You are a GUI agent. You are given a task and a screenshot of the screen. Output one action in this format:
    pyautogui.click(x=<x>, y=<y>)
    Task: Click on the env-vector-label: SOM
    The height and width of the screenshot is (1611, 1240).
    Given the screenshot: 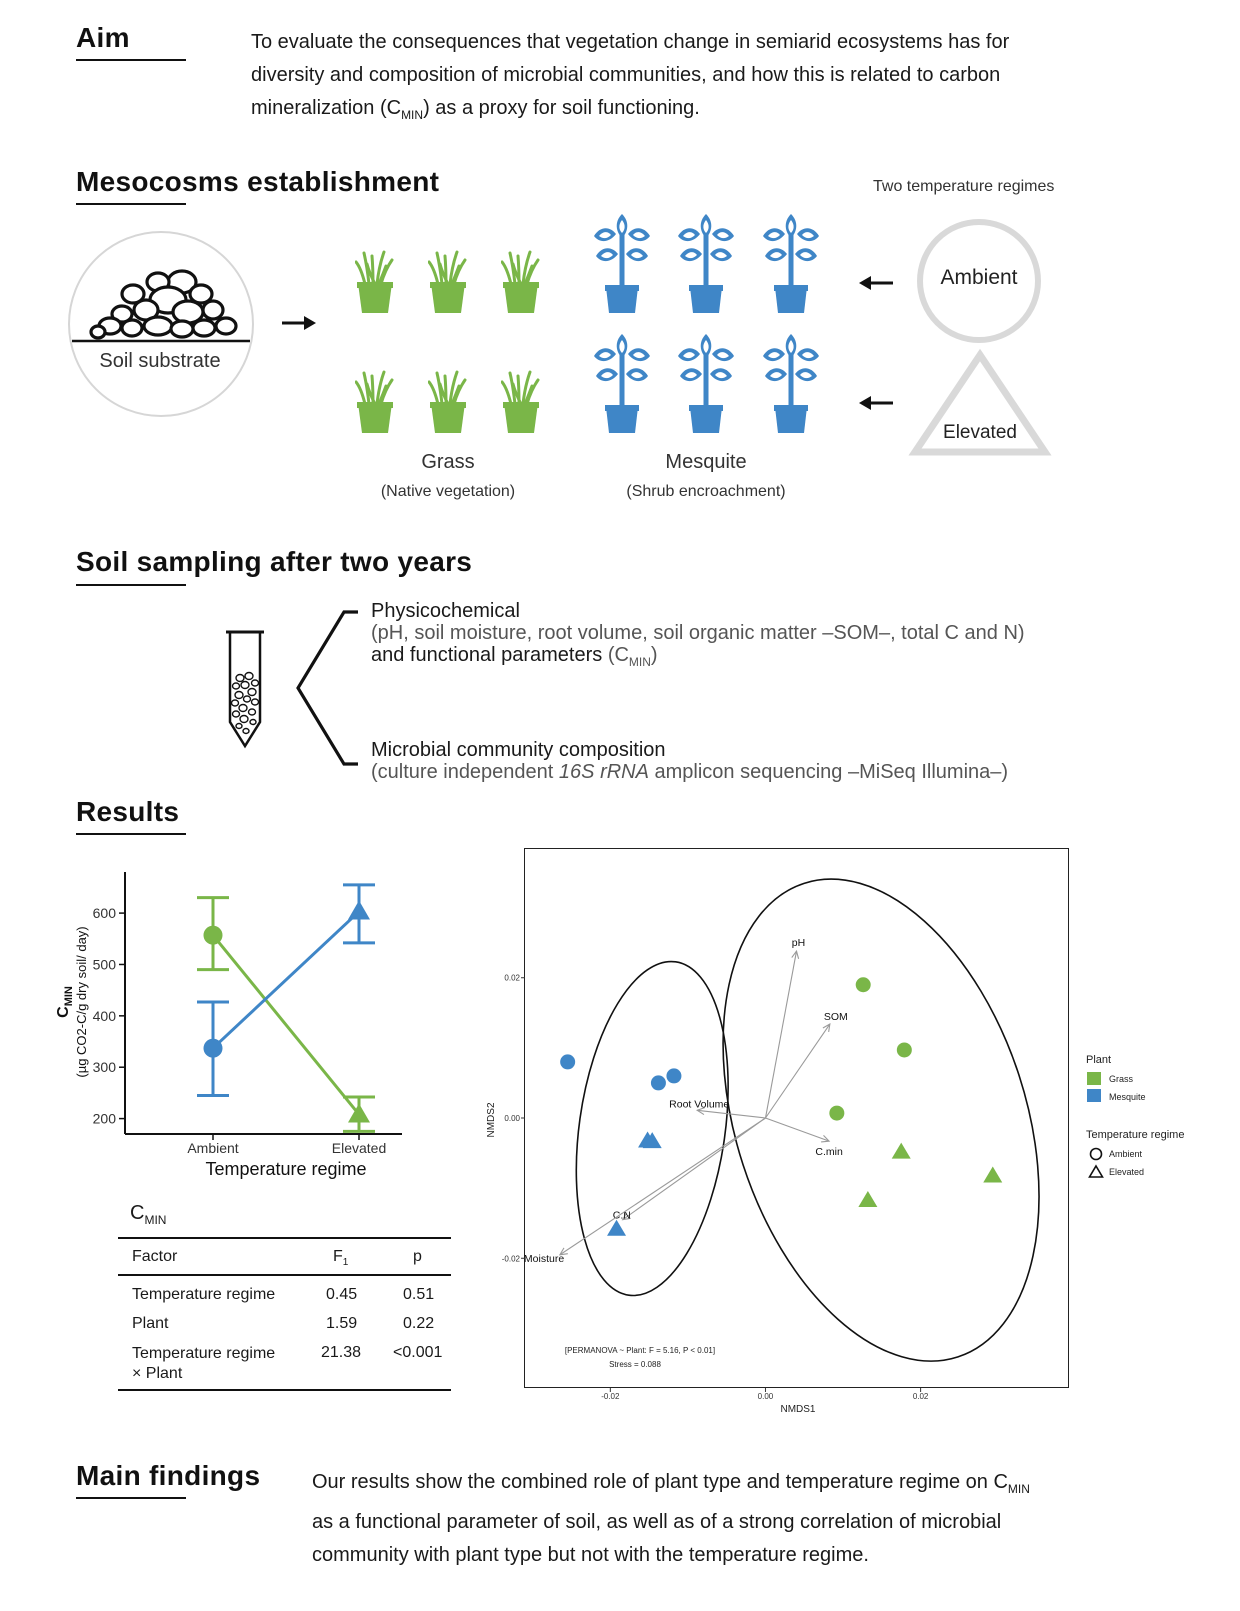 What is the action you would take?
    pyautogui.click(x=836, y=1017)
    